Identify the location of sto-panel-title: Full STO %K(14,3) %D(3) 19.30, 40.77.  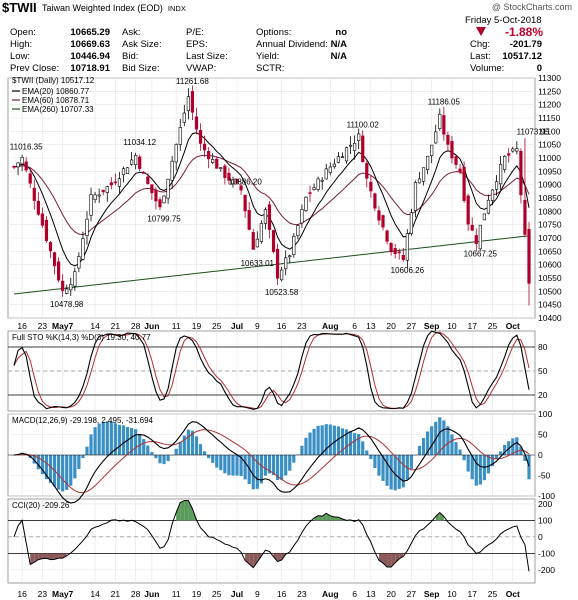
(81, 337).